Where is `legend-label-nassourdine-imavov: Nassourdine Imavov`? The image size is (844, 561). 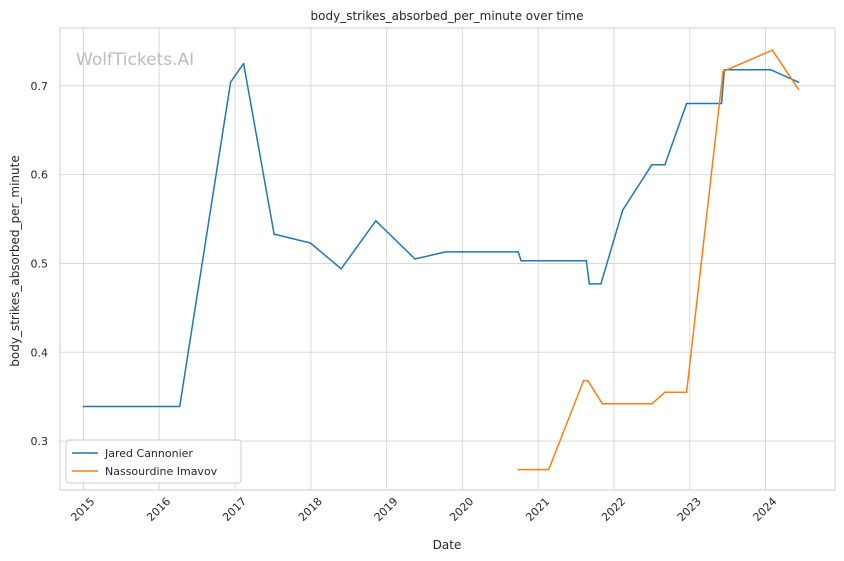
legend-label-nassourdine-imavov: Nassourdine Imavov is located at coordinates (161, 471).